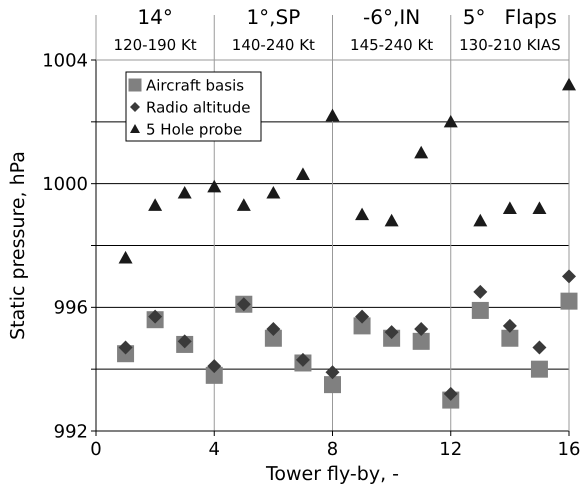  What do you see at coordinates (450, 449) in the screenshot?
I see `x-tick-label: 12` at bounding box center [450, 449].